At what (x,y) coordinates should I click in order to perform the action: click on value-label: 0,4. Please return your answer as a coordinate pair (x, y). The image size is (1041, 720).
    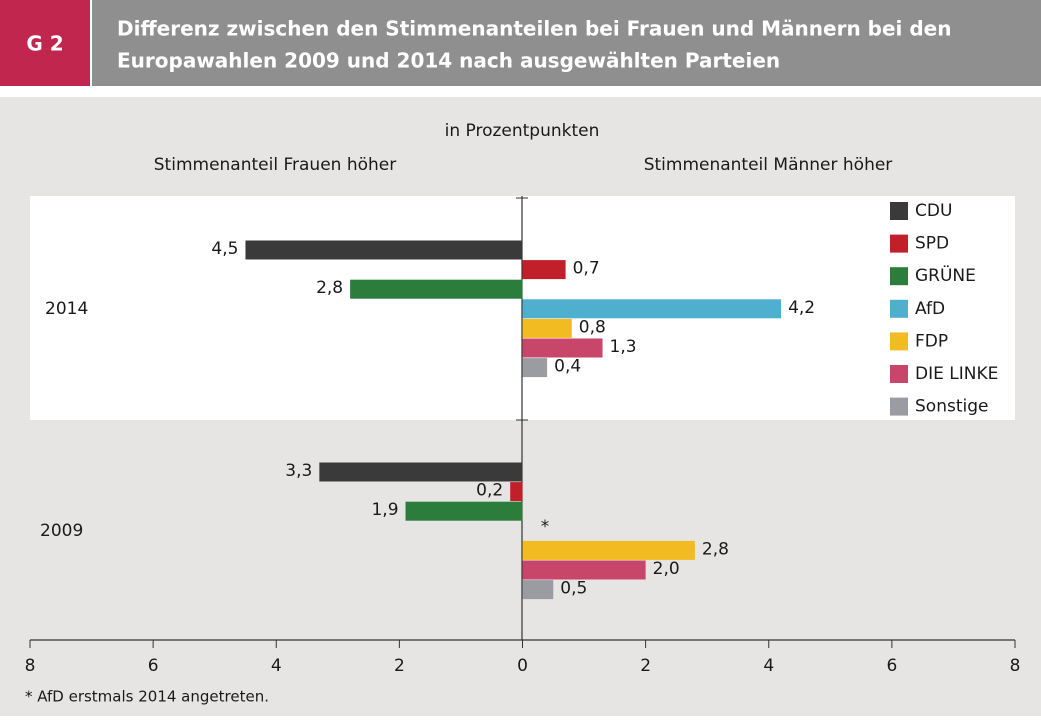
    Looking at the image, I should click on (567, 367).